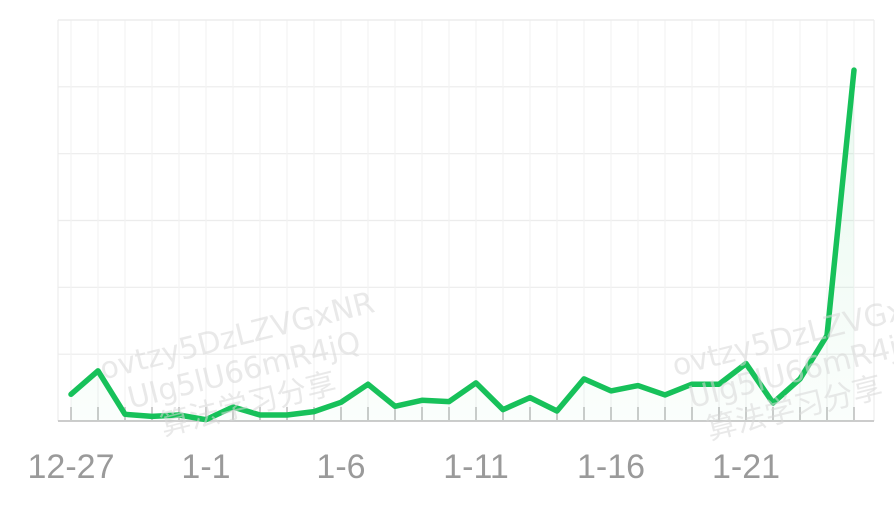  Describe the element at coordinates (404, 467) in the screenshot. I see `x-tick-labels: 12-27 1-1 1-6 1-11 1-16 1-21` at that location.